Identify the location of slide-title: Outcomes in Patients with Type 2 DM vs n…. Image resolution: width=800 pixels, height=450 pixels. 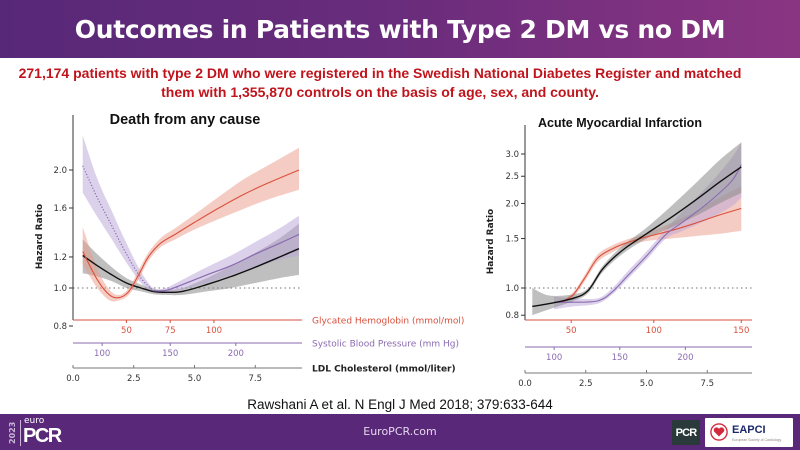
(400, 29).